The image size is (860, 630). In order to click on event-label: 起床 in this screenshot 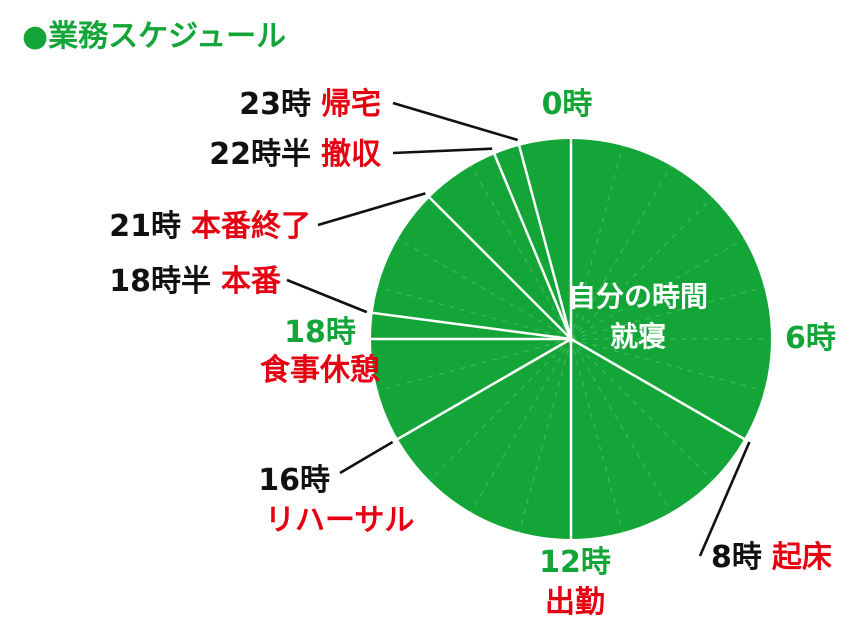, I will do `click(802, 557)`.